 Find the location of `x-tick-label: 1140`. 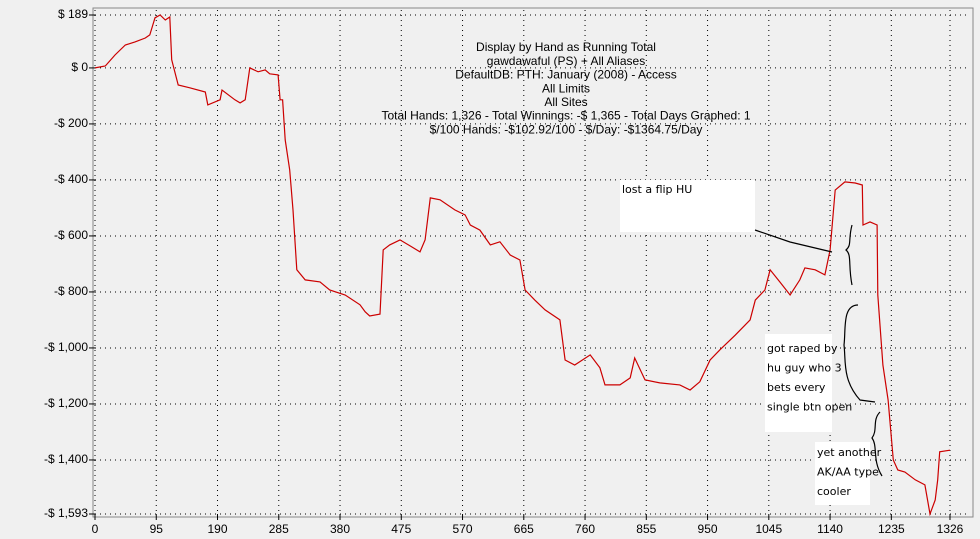

x-tick-label: 1140 is located at coordinates (830, 529).